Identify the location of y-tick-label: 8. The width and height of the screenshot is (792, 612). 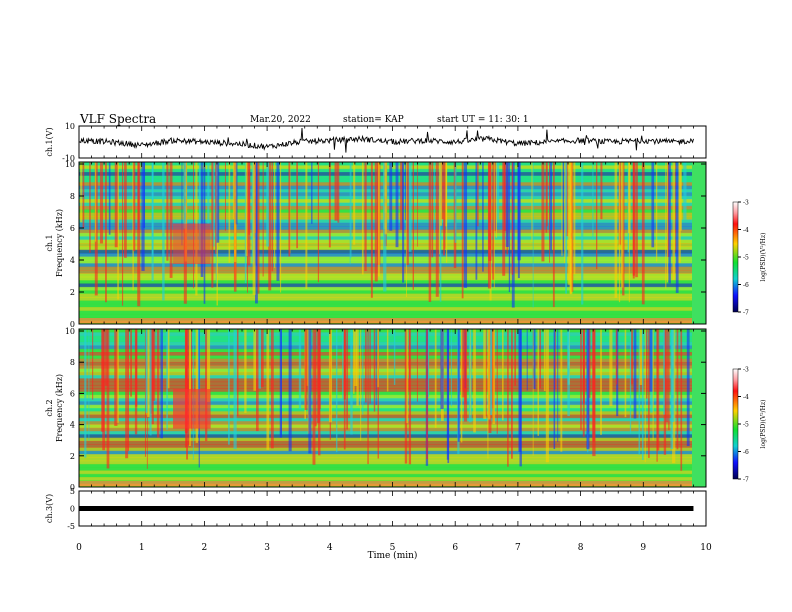
(72, 196).